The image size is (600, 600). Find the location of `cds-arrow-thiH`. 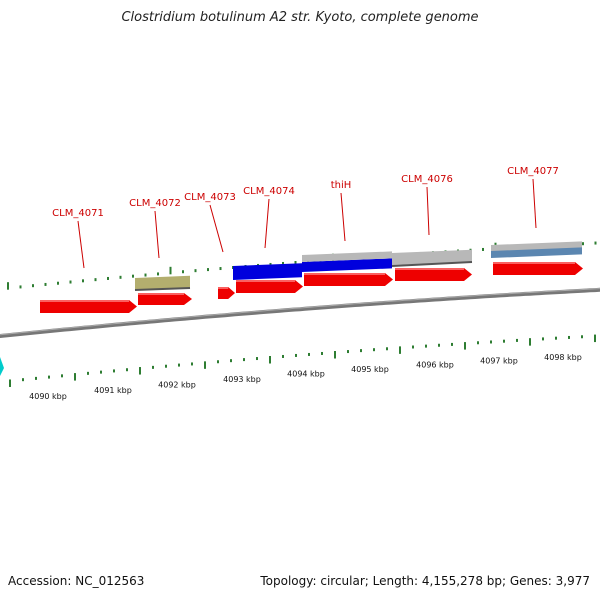

cds-arrow-thiH is located at coordinates (348, 279).